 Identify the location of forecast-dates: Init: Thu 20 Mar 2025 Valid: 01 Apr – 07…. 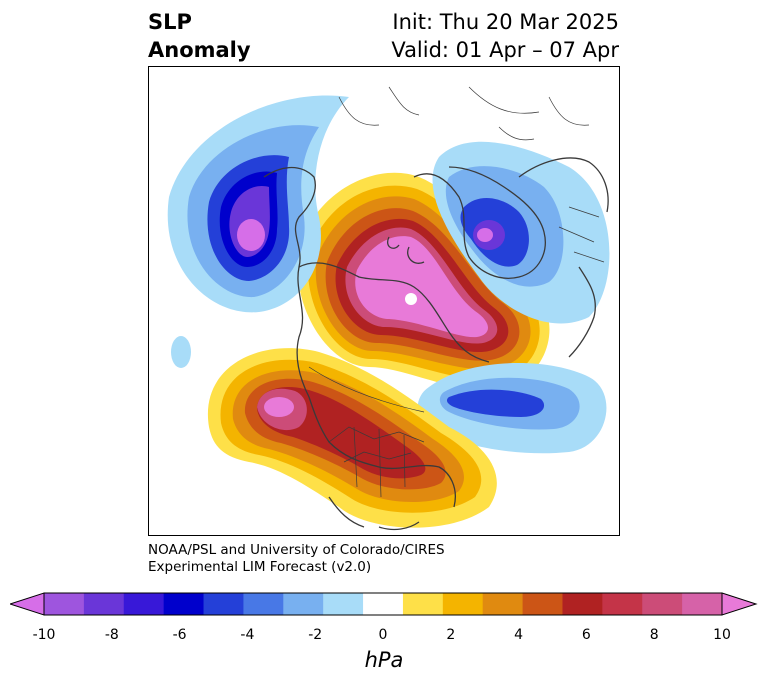
(505, 36).